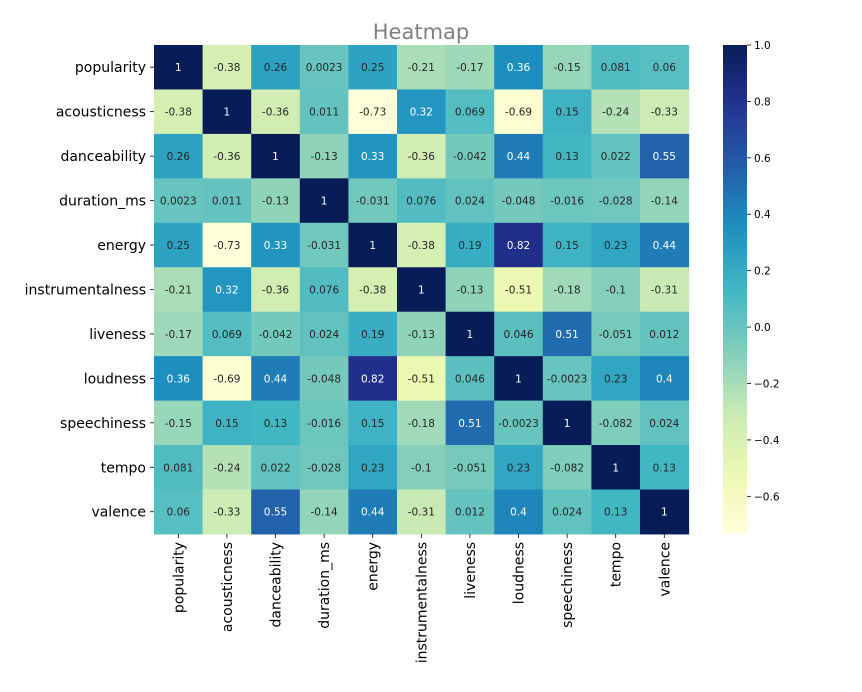 The width and height of the screenshot is (862, 692). I want to click on cell-value-label: -0.028, so click(324, 468).